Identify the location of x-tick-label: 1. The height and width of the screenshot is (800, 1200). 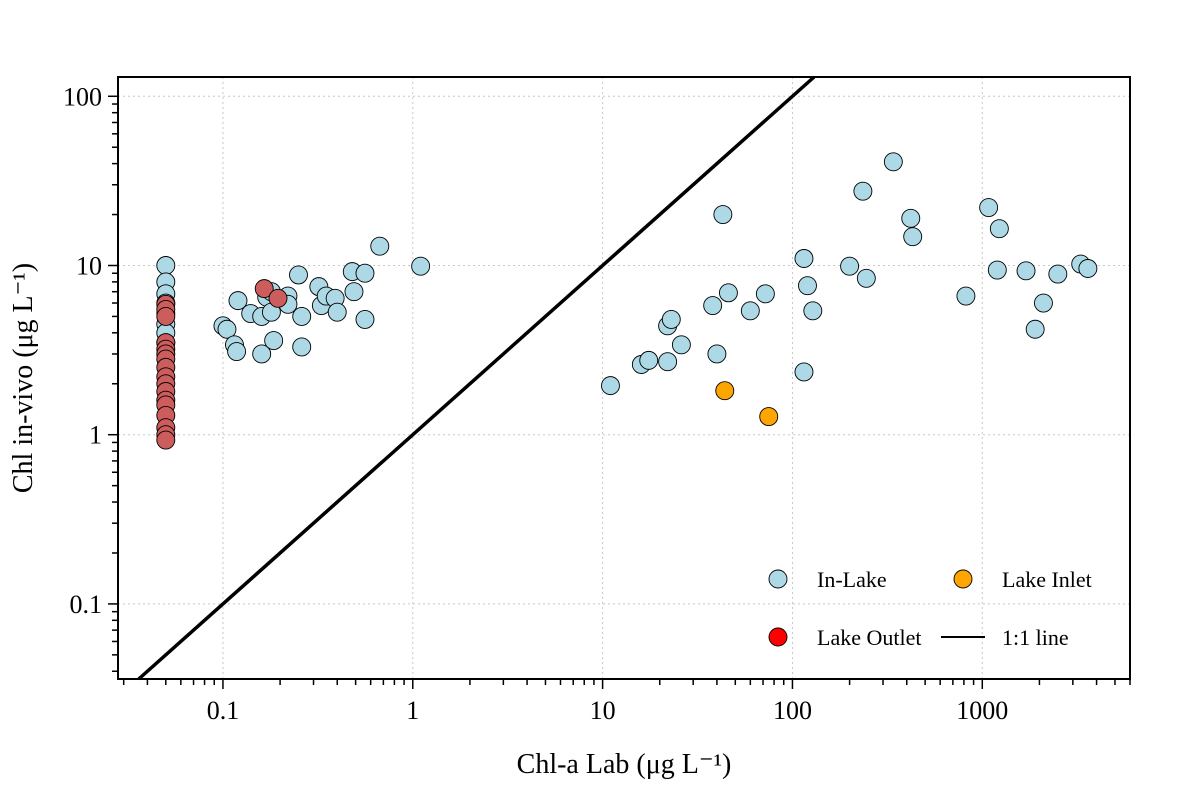
(412, 710).